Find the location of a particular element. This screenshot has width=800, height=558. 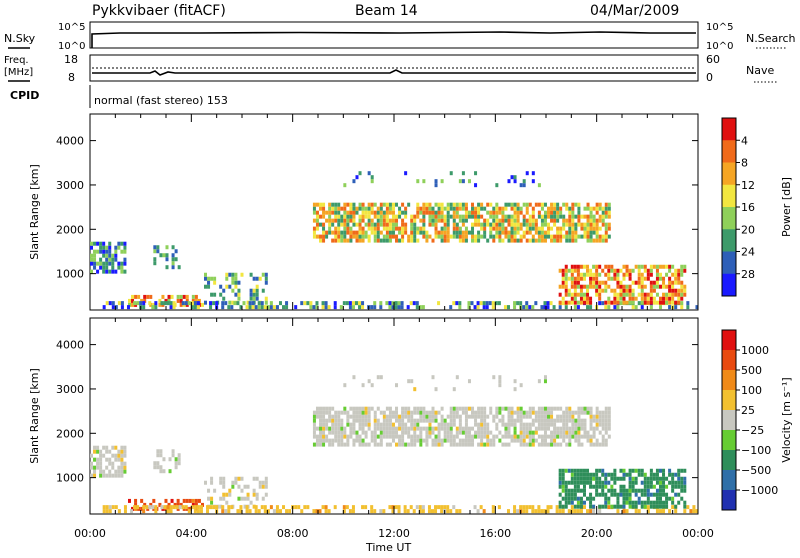

y-tick-label: 2000 is located at coordinates (70, 229).